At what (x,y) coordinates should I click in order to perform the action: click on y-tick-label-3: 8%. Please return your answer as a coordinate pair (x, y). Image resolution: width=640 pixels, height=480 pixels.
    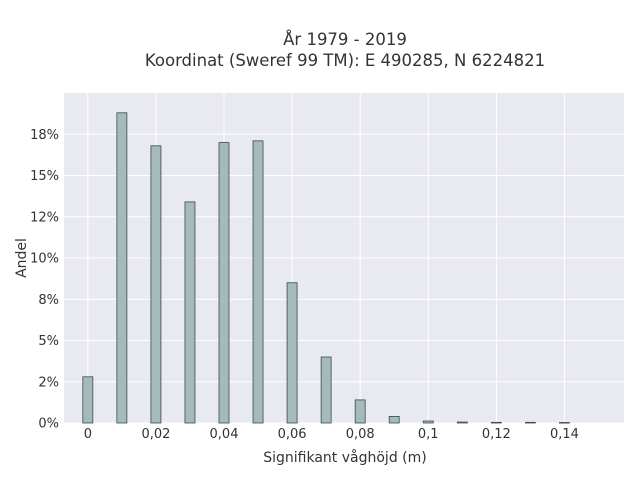
    Looking at the image, I should click on (48, 300).